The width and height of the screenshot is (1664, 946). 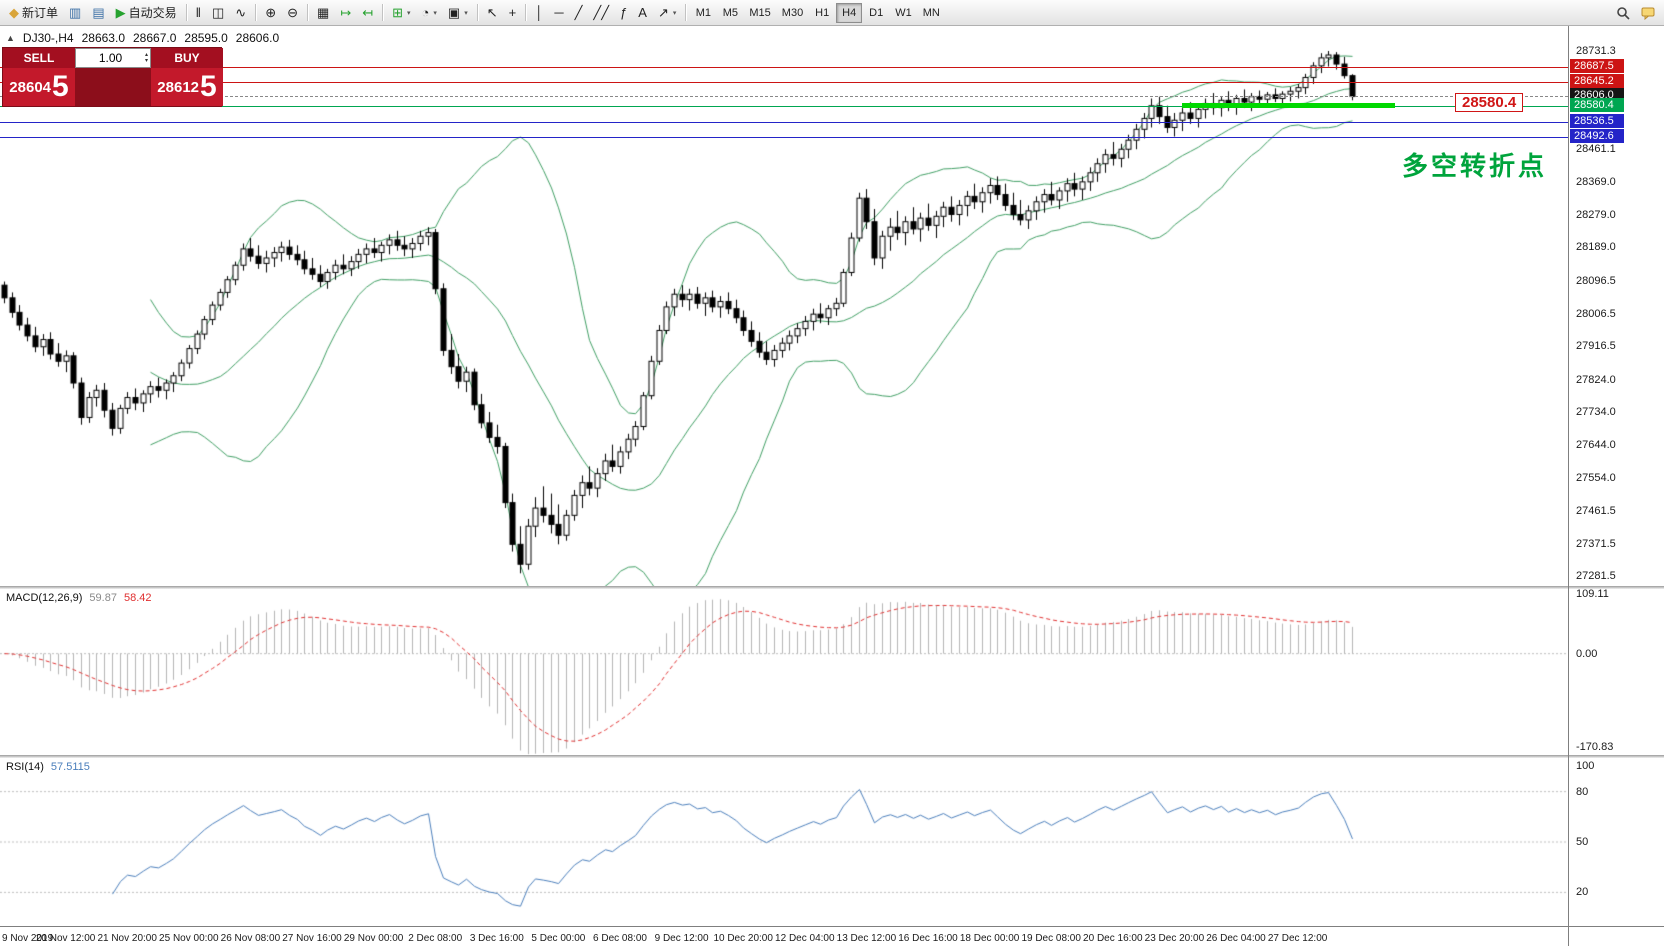 I want to click on hline-28580.4, so click(x=784, y=106).